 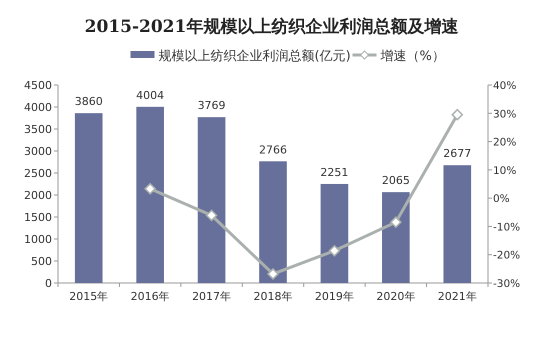 I want to click on y2-tick-label: 20%, so click(x=504, y=142).